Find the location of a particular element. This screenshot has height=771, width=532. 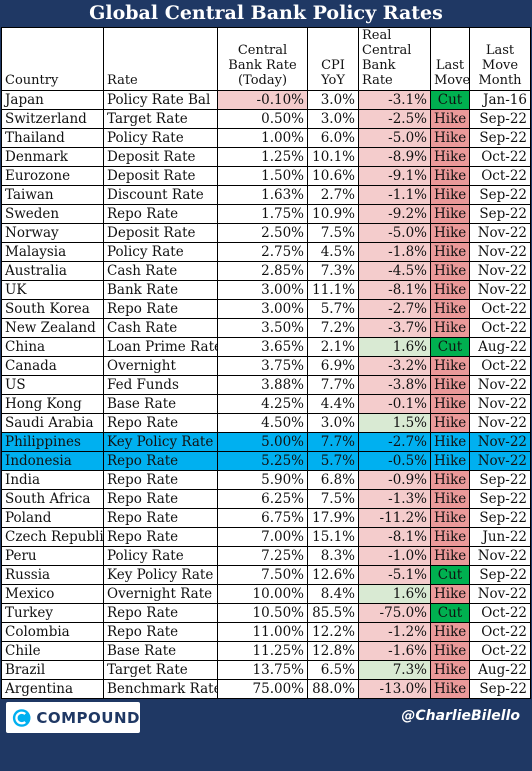

cell-rate-name: Bank Rate is located at coordinates (160, 290).